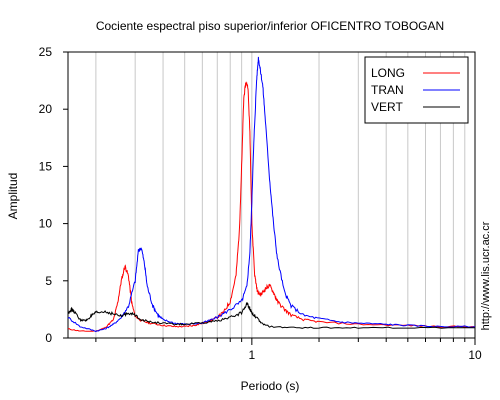  Describe the element at coordinates (416, 90) in the screenshot. I see `legend: LONG TRAN VERT` at that location.